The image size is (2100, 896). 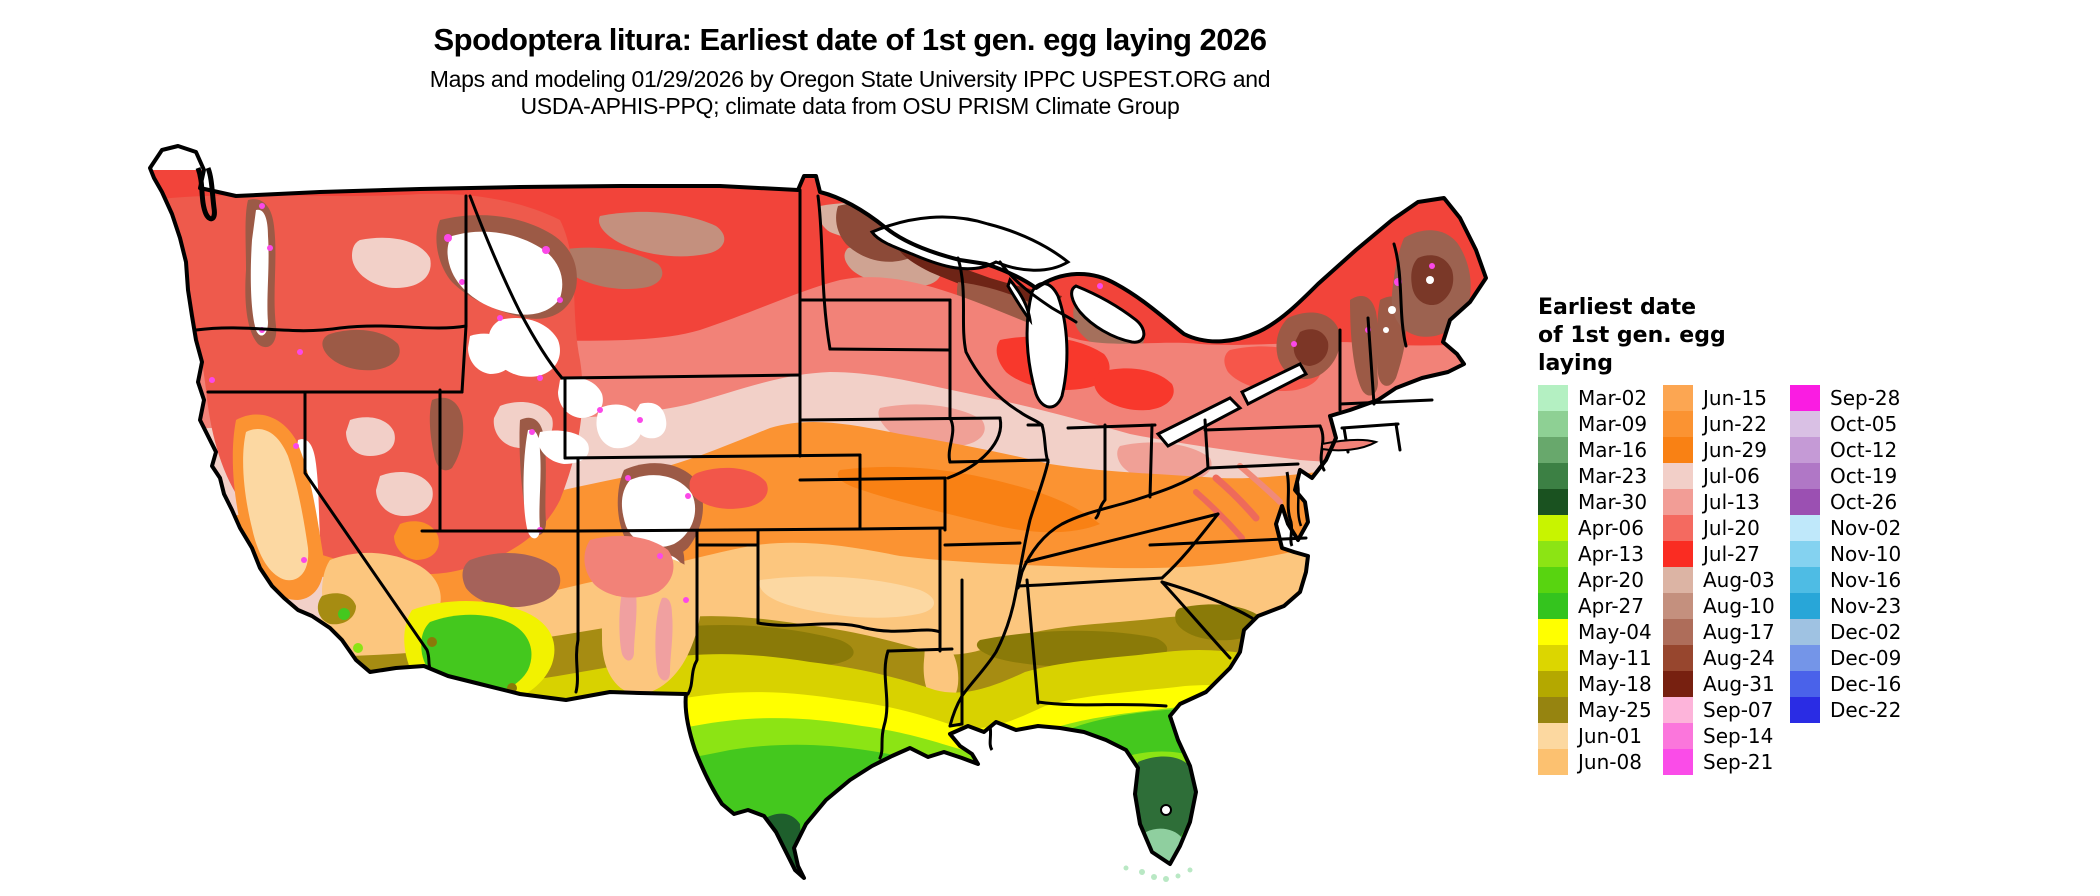 What do you see at coordinates (1864, 424) in the screenshot?
I see `legend-label: Oct-05` at bounding box center [1864, 424].